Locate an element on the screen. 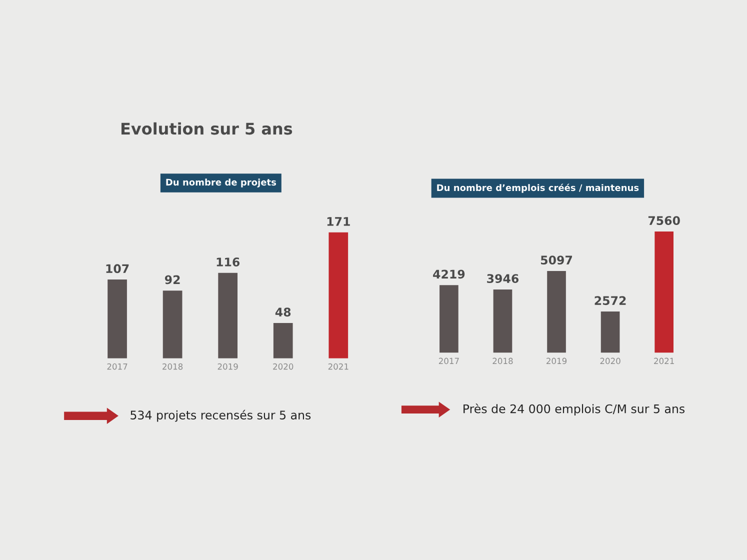 The width and height of the screenshot is (747, 560). text: Près de 24 000 emplois C/M sur 5 ans is located at coordinates (574, 410).